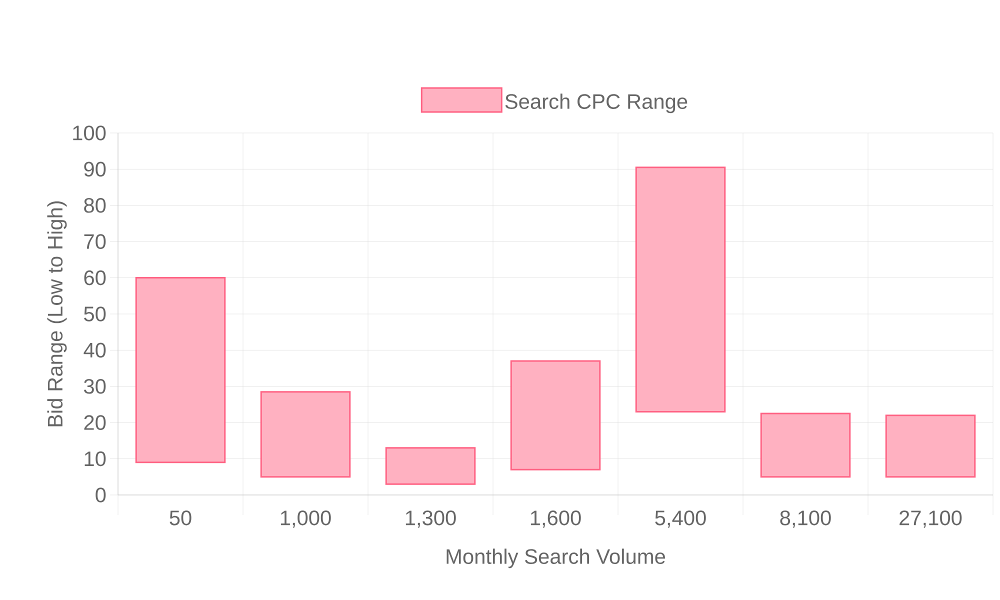 The height and width of the screenshot is (600, 1000). Describe the element at coordinates (95, 314) in the screenshot. I see `y-tick-label: 50` at that location.